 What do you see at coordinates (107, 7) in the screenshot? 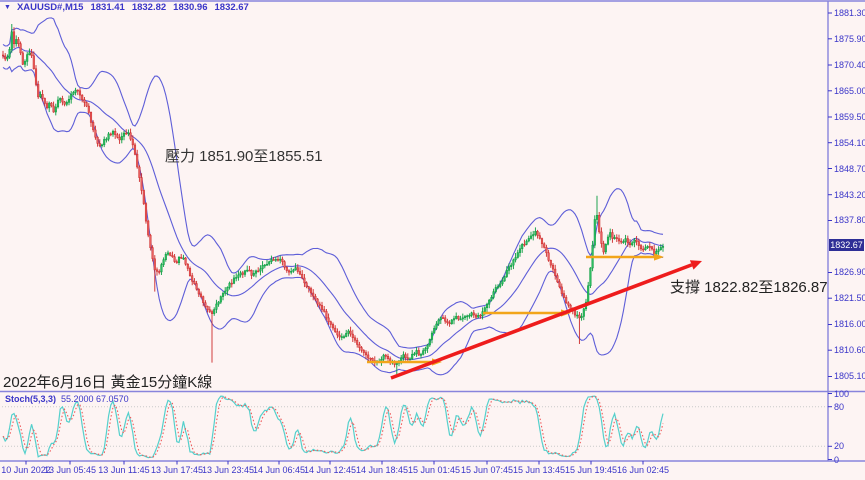
I see `title-open: 1831.41` at bounding box center [107, 7].